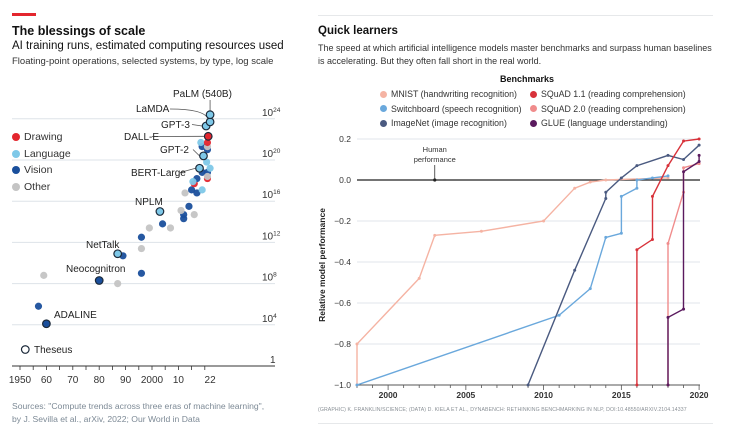  Describe the element at coordinates (41, 137) in the screenshot. I see `legend-item-drawing: Drawing` at that location.